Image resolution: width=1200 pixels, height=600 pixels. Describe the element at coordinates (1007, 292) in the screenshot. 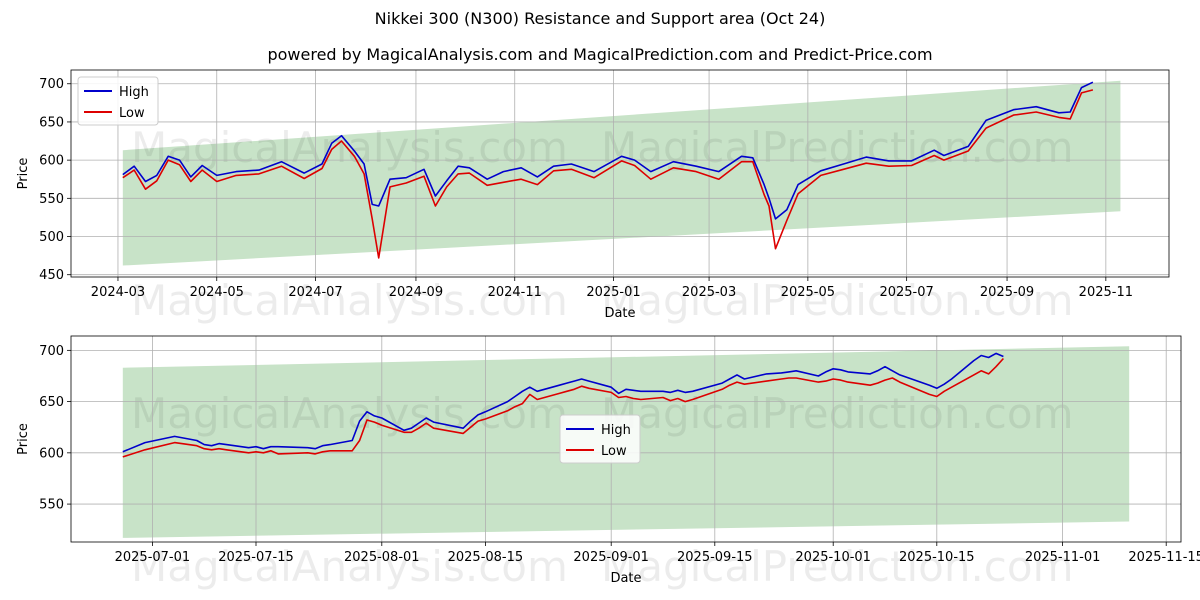

I see `x-tick-label: 2025-09` at that location.